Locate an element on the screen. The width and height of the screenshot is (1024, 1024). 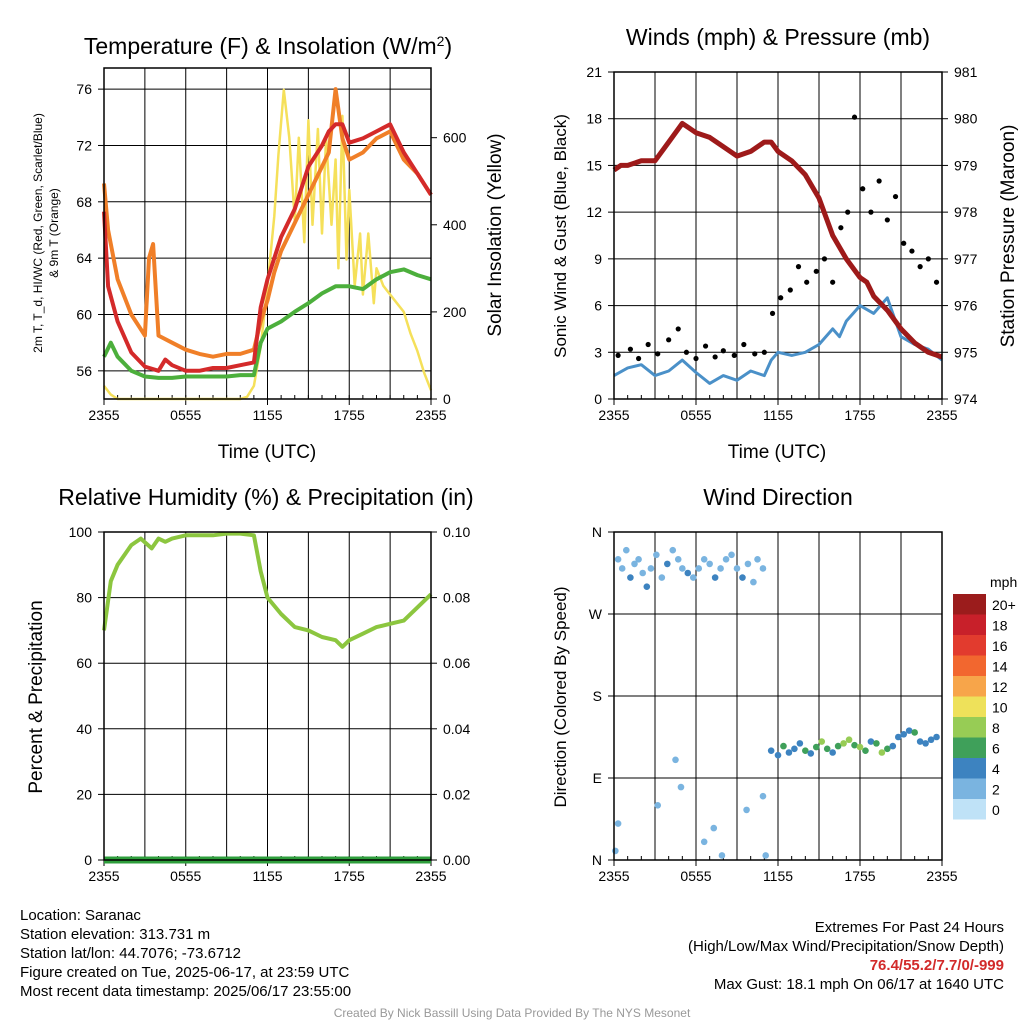
legend-label: 16 is located at coordinates (1000, 646).